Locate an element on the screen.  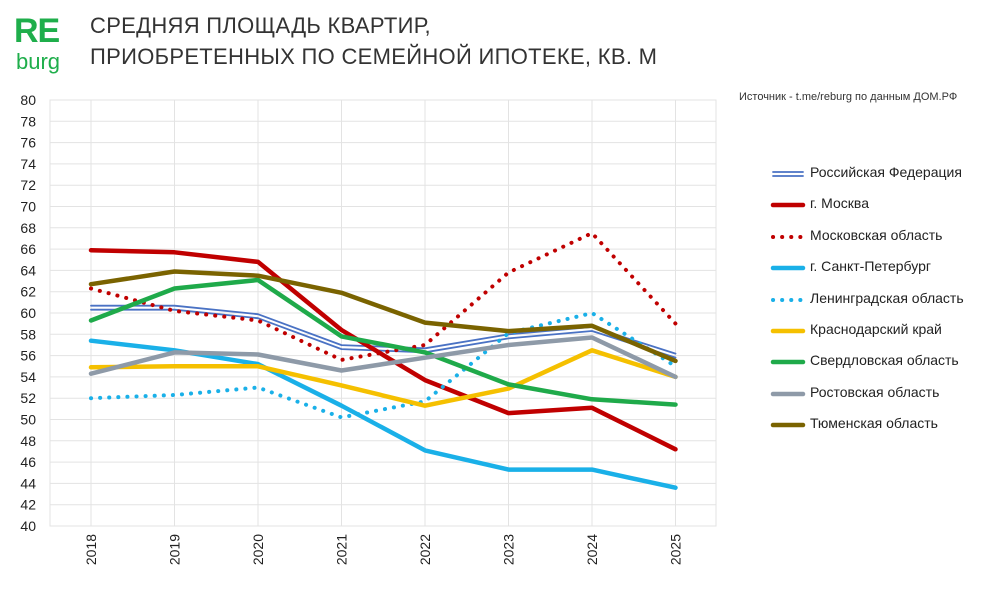
source-note: Источник - t.me/reburg по данным ДОМ.РФ is located at coordinates (848, 97).